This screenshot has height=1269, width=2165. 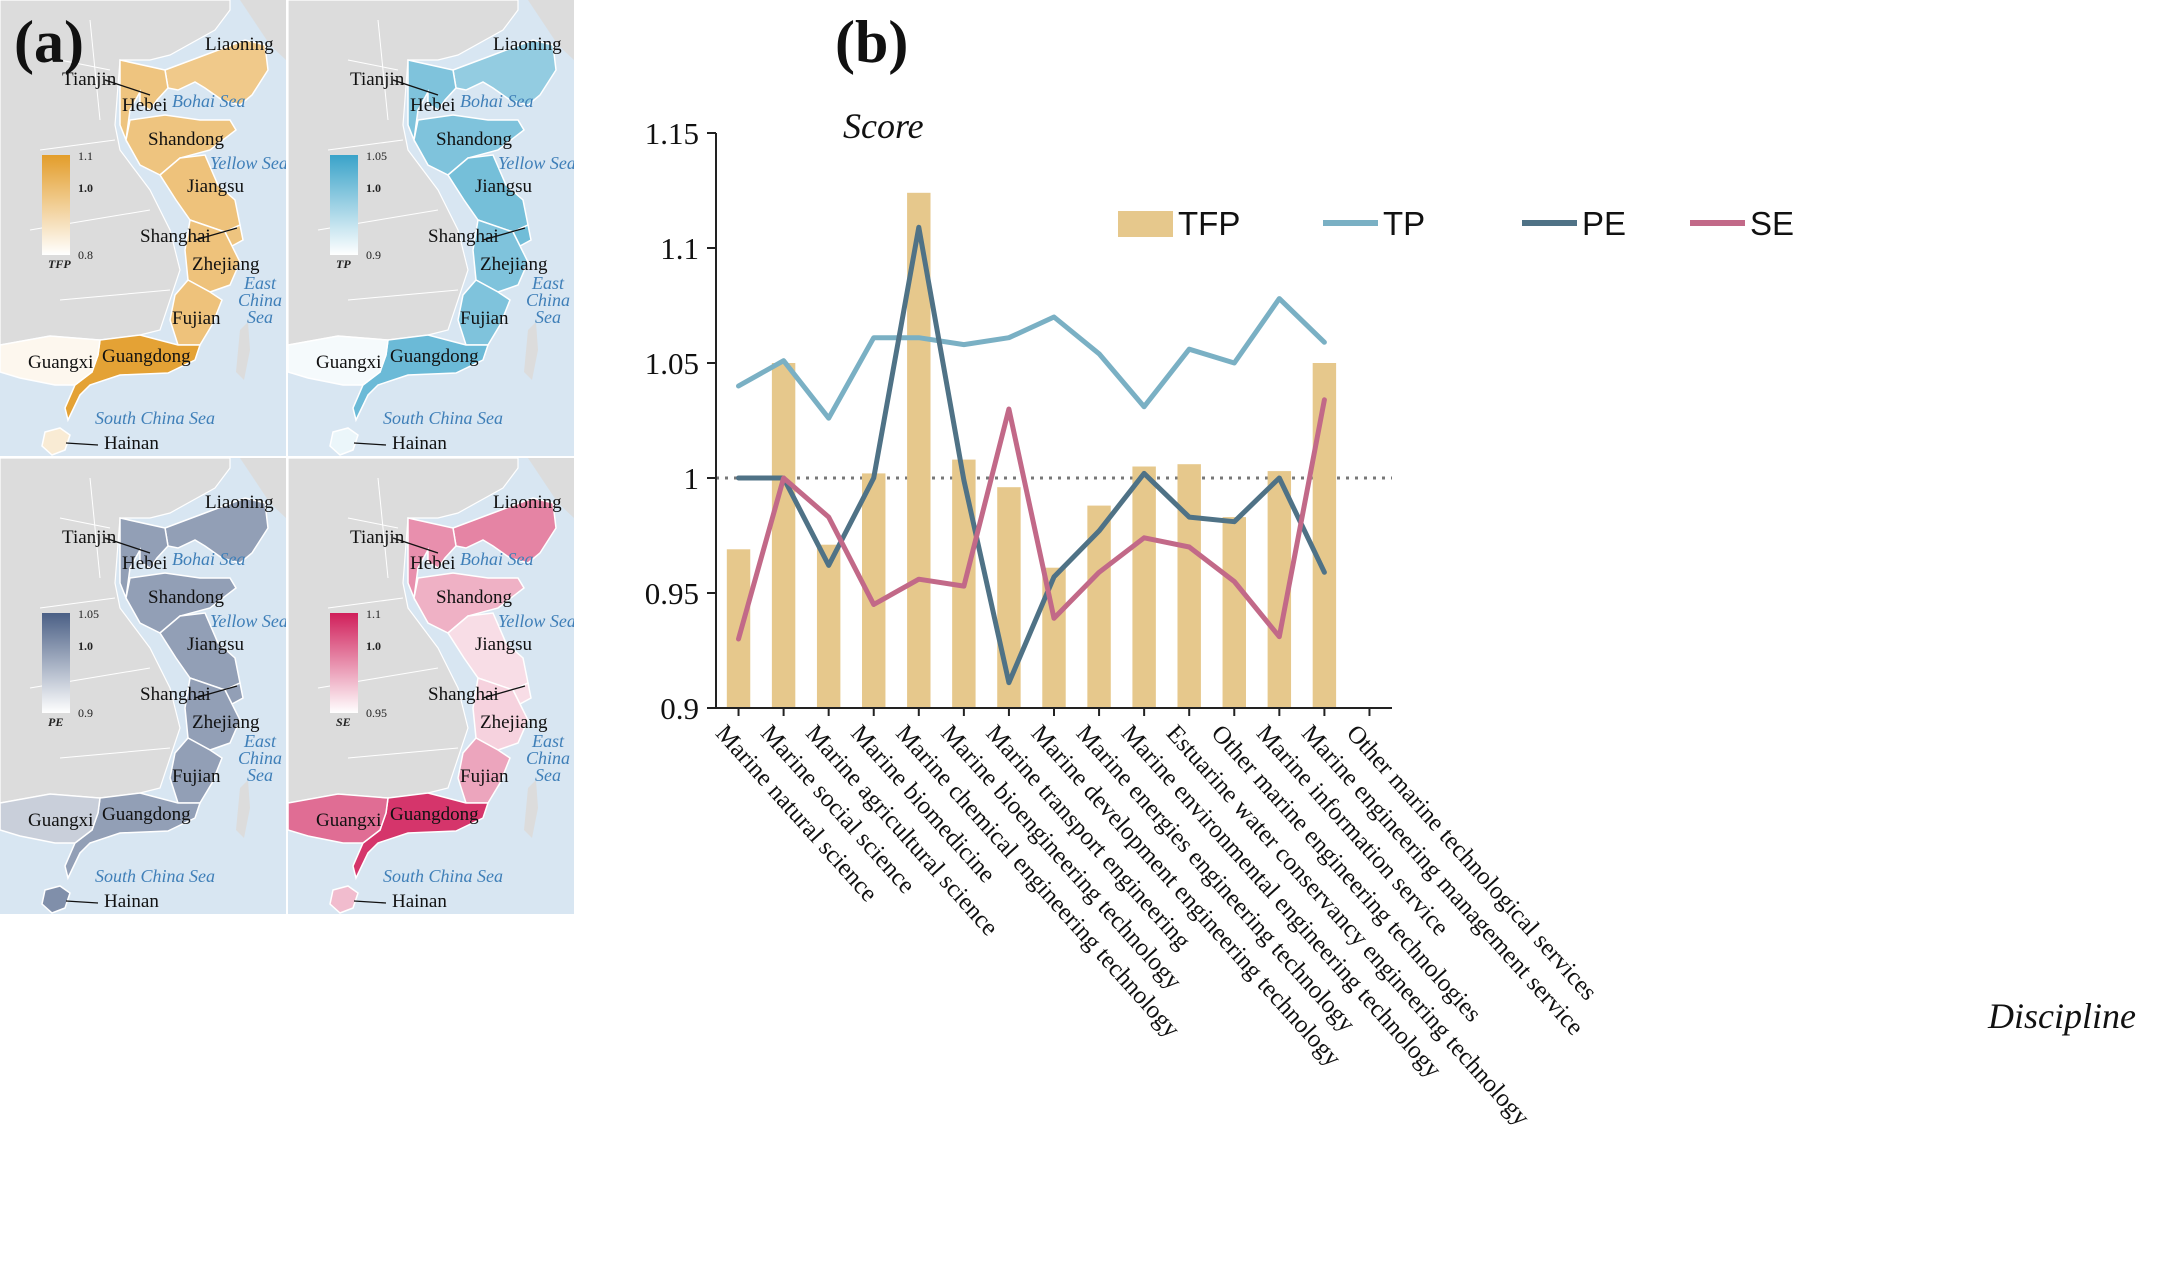 I want to click on bar-tfp-estuarine-water-conservancy-engineering-technology, so click(x=1189, y=586).